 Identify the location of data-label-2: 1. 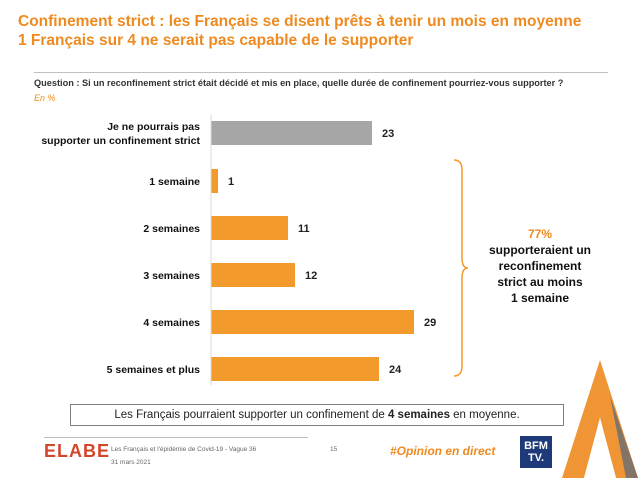
(231, 182).